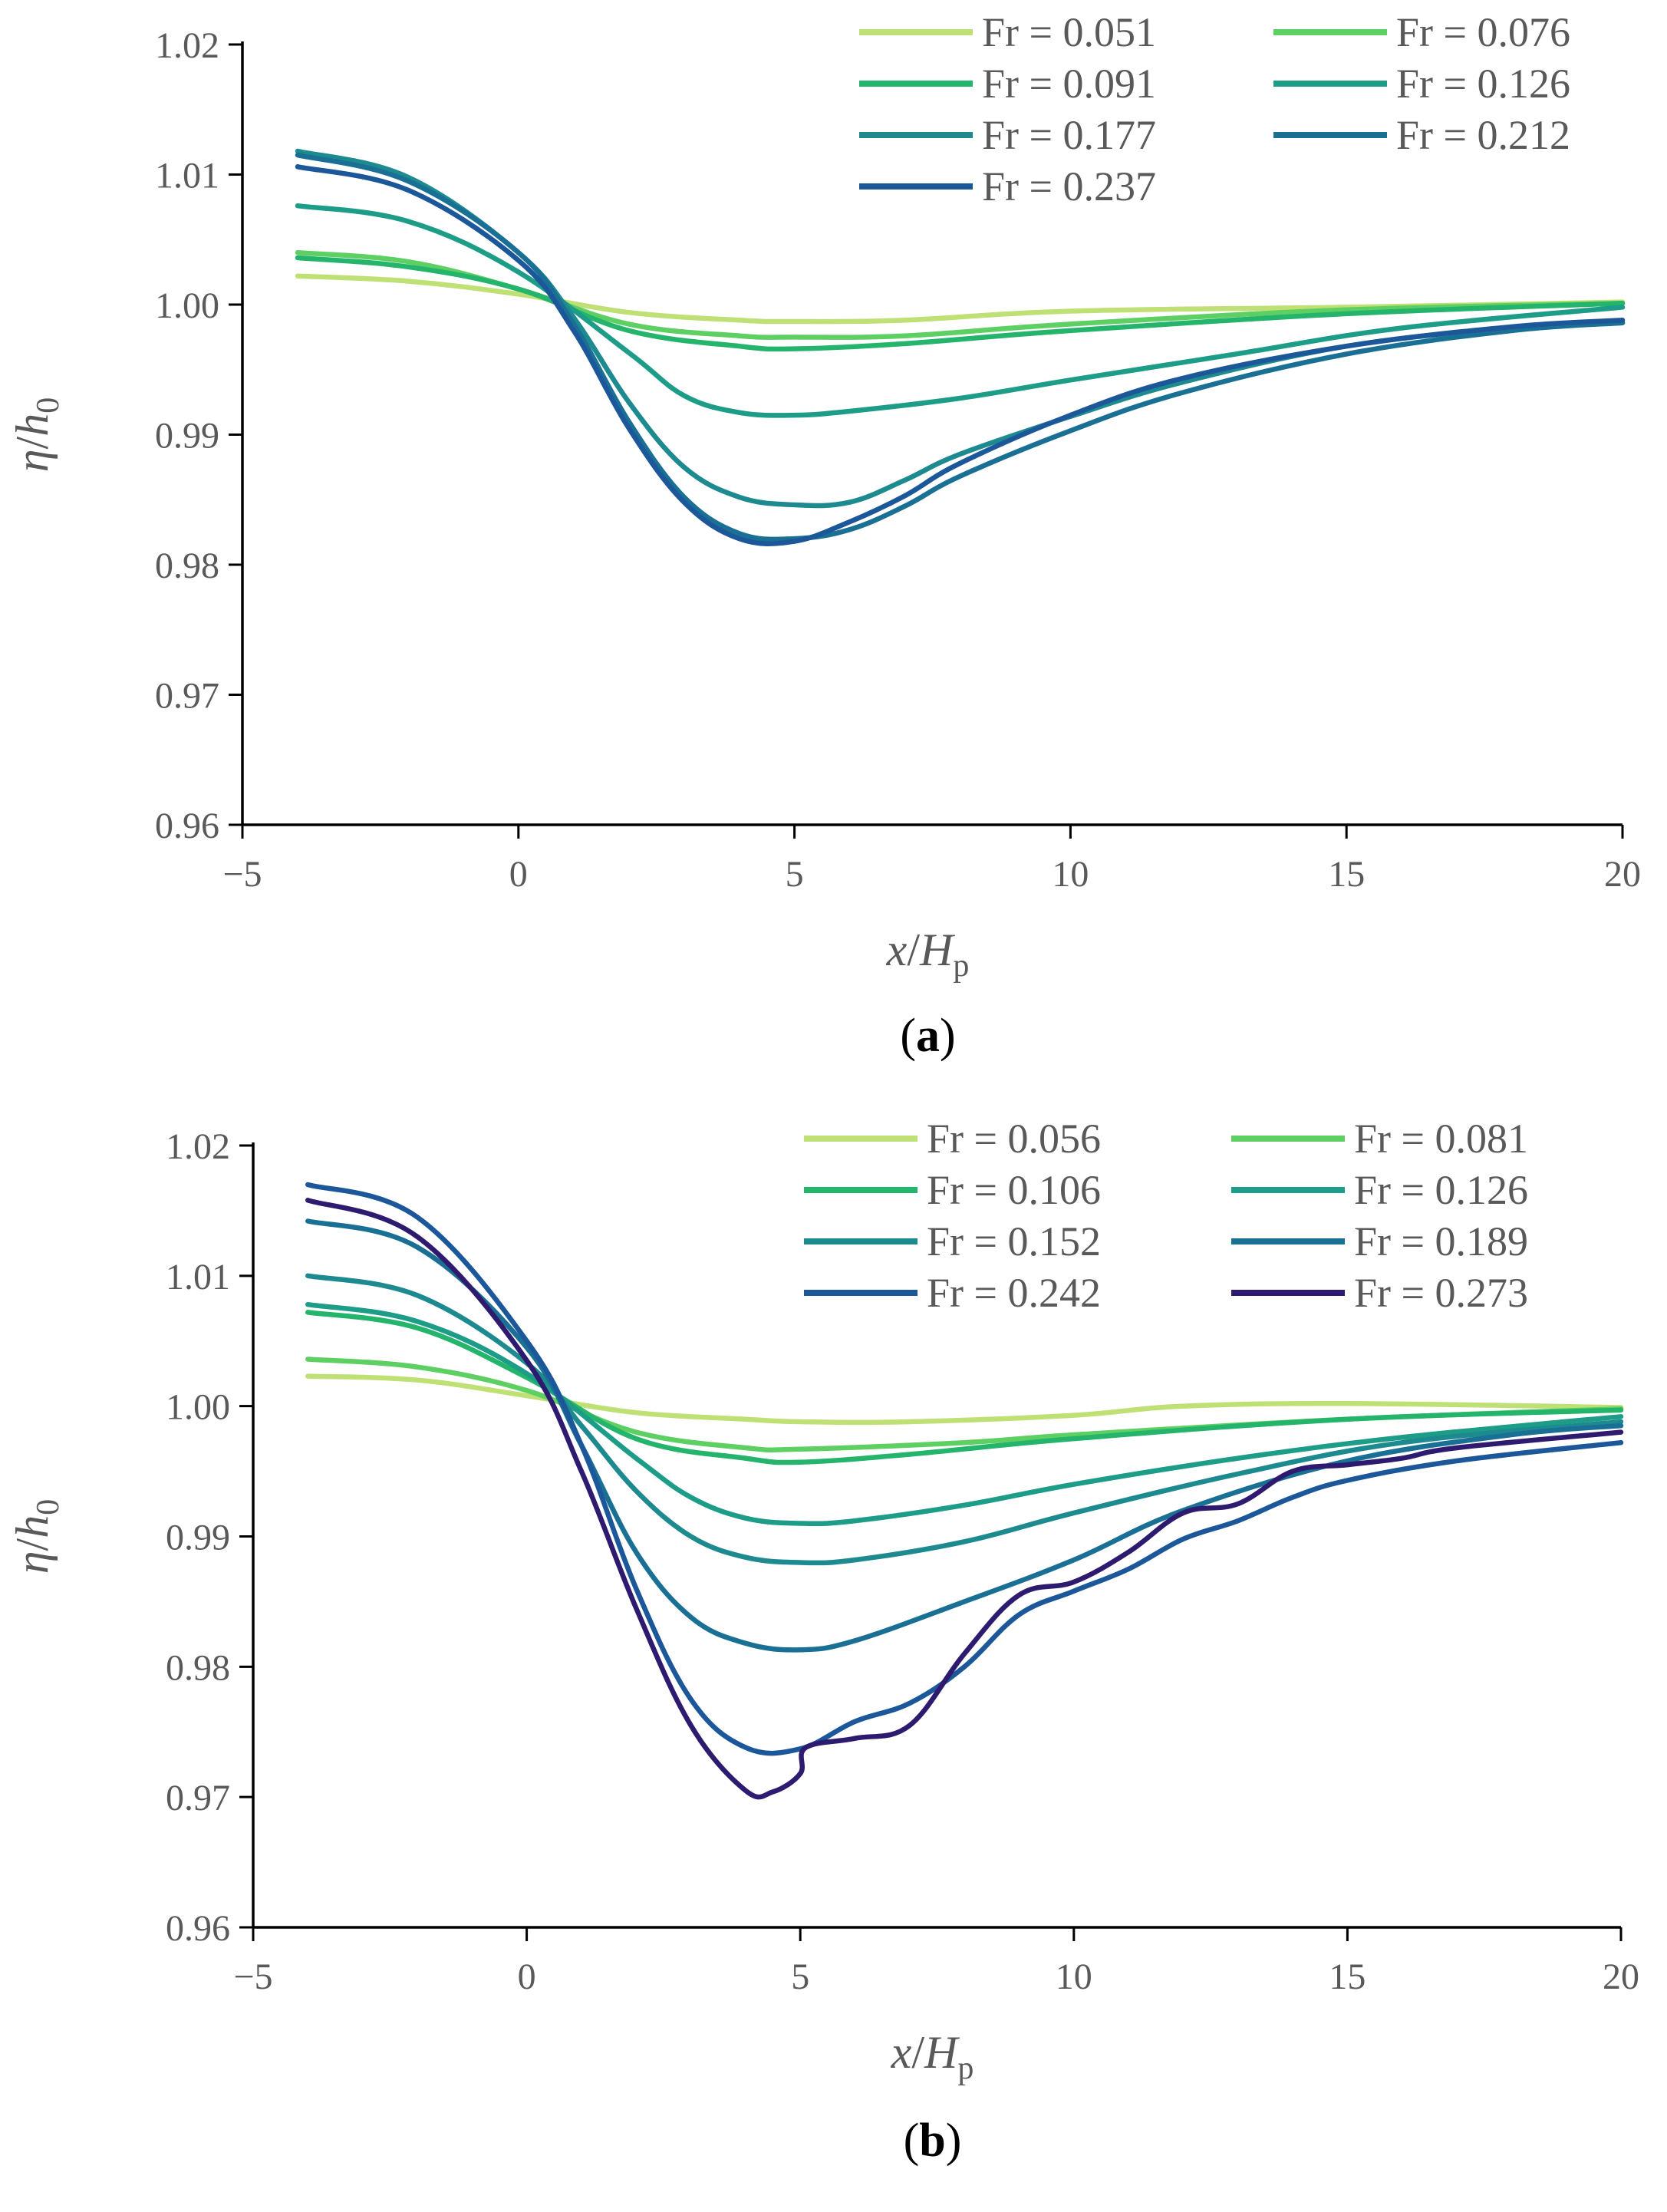 The image size is (1667, 2212). What do you see at coordinates (1069, 186) in the screenshot?
I see `legend-label: Fr = 0.237` at bounding box center [1069, 186].